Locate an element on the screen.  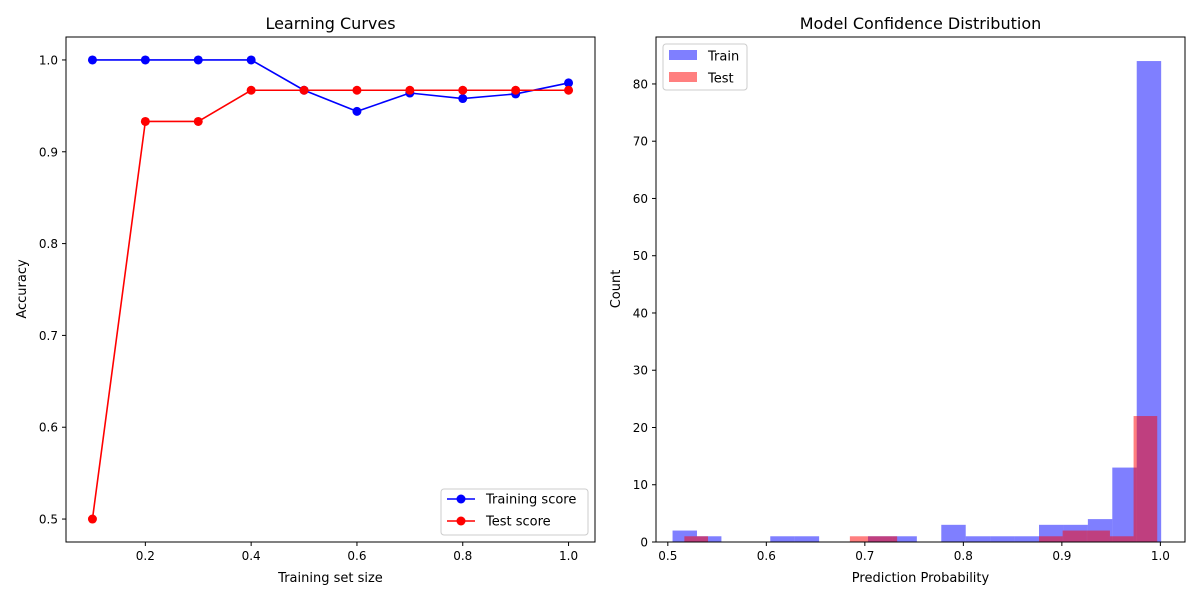
chart-title: Learning Curves is located at coordinates (330, 23).